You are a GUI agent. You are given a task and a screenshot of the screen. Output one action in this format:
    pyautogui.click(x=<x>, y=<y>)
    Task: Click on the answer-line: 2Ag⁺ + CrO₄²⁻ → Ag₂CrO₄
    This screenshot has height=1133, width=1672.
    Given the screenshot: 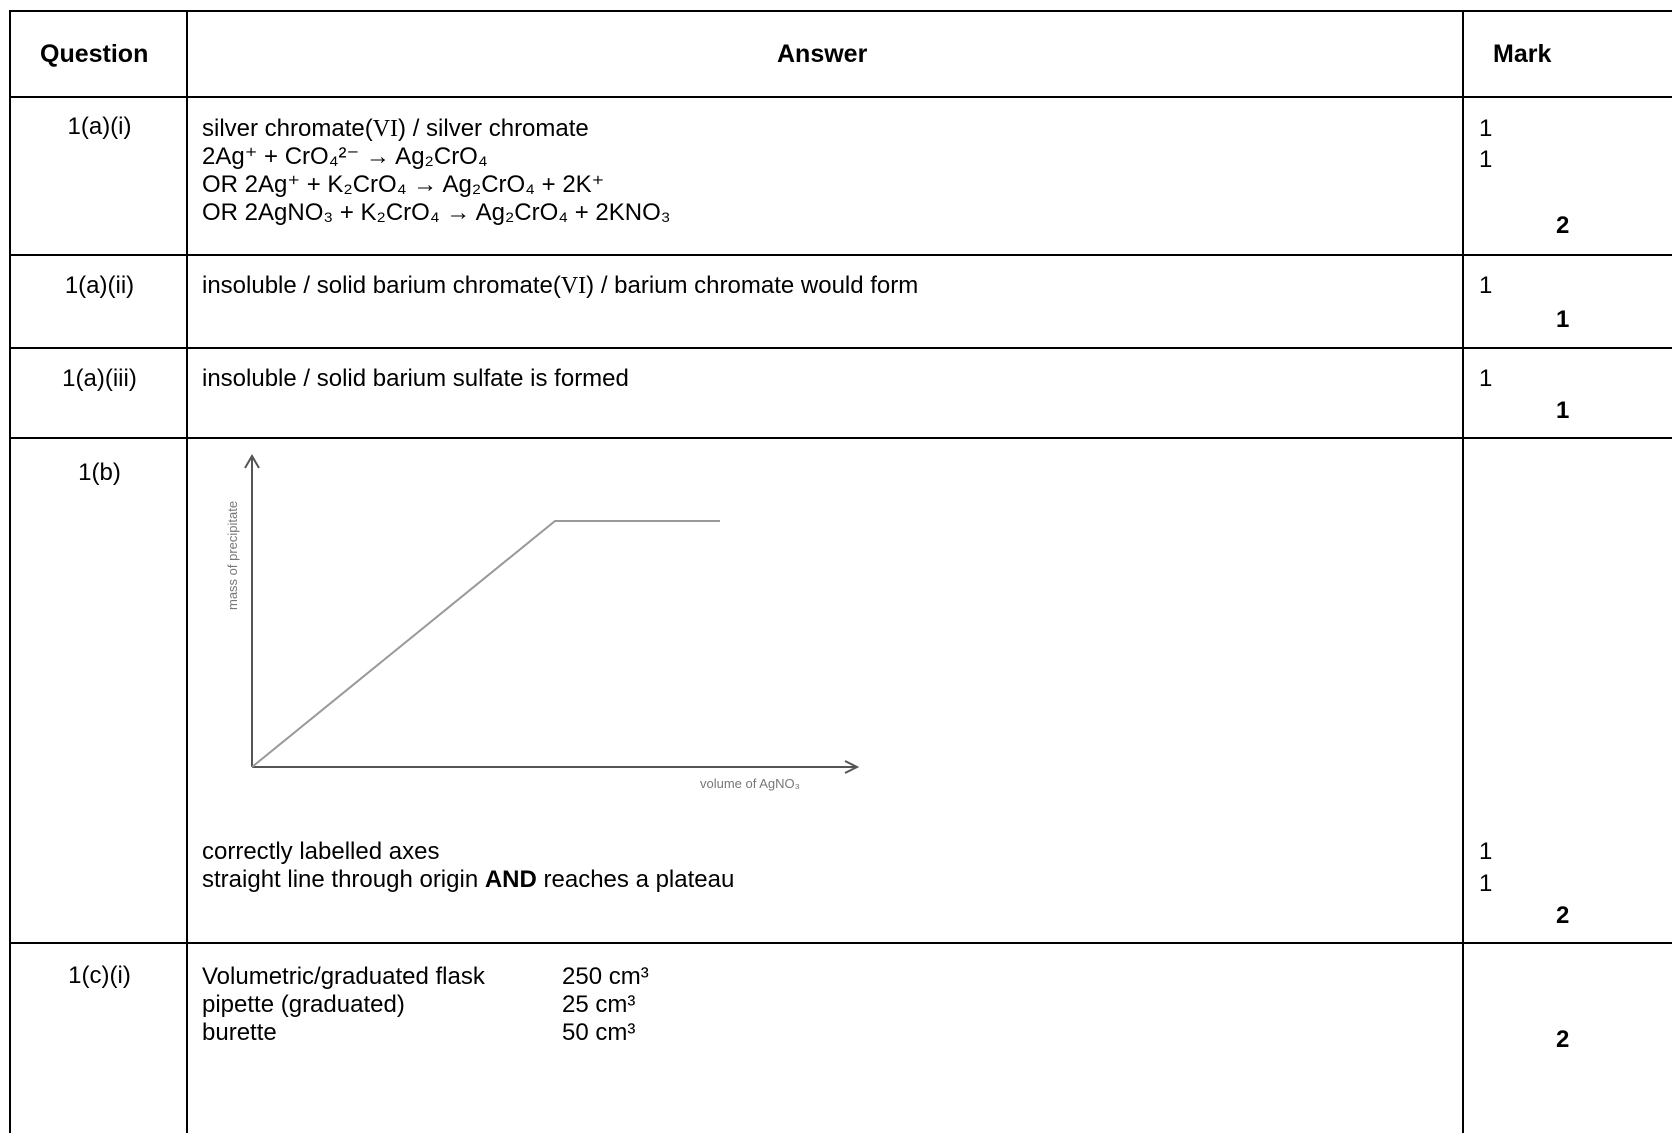 What is the action you would take?
    pyautogui.click(x=345, y=156)
    